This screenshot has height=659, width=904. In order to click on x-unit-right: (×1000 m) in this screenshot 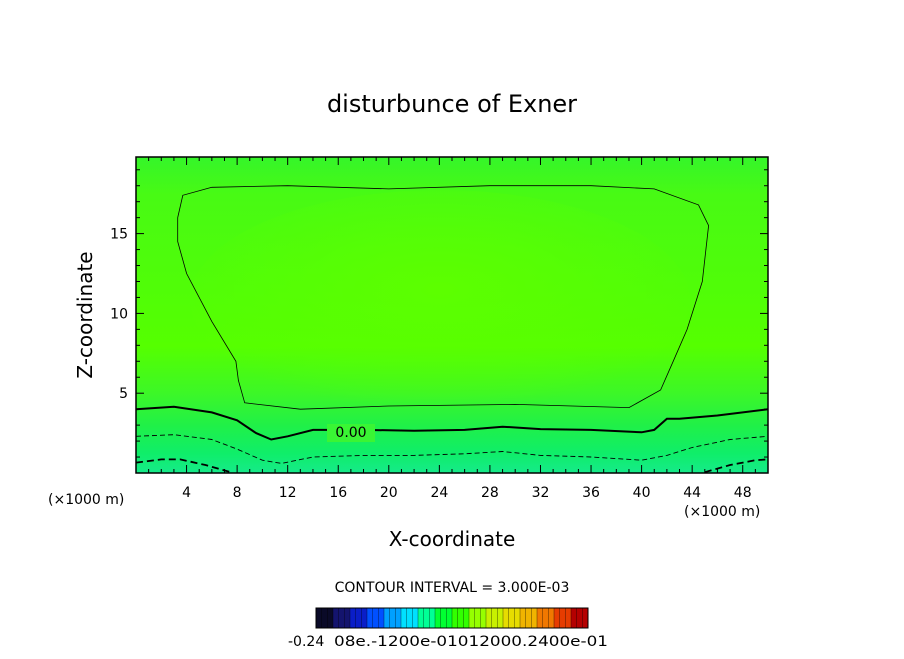, I will do `click(722, 512)`.